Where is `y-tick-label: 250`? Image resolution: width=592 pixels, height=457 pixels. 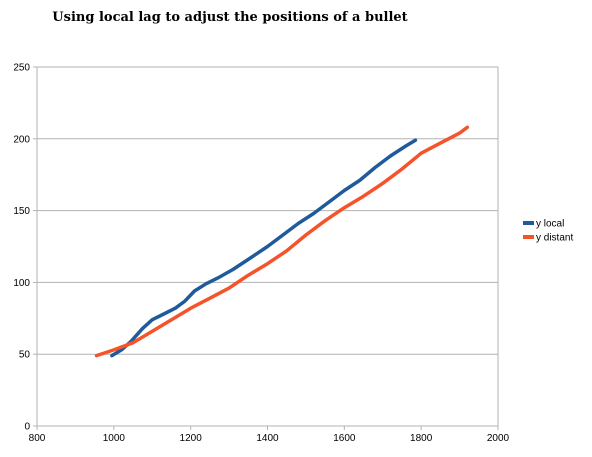
y-tick-label: 250 is located at coordinates (21, 68).